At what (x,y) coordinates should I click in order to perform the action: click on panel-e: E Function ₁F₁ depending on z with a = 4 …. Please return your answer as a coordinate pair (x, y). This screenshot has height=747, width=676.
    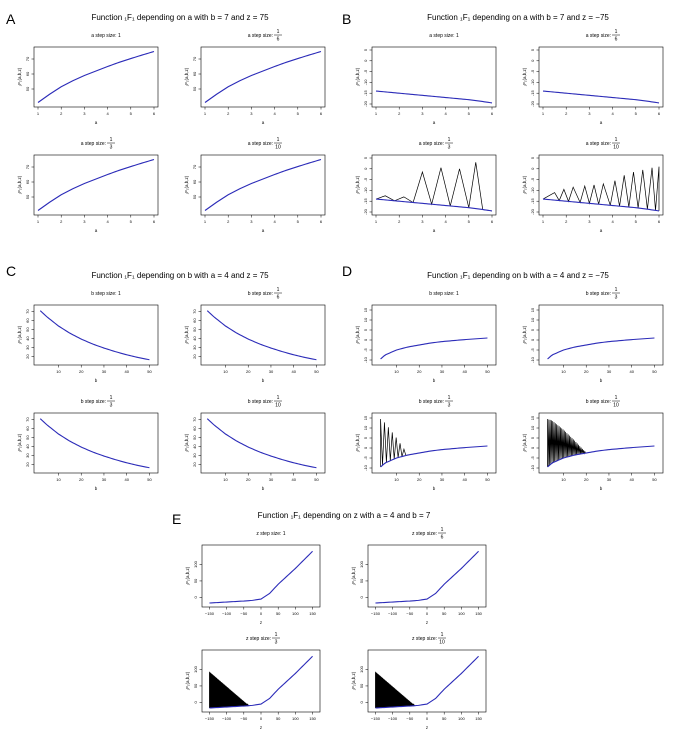
    Looking at the image, I should click on (329, 620).